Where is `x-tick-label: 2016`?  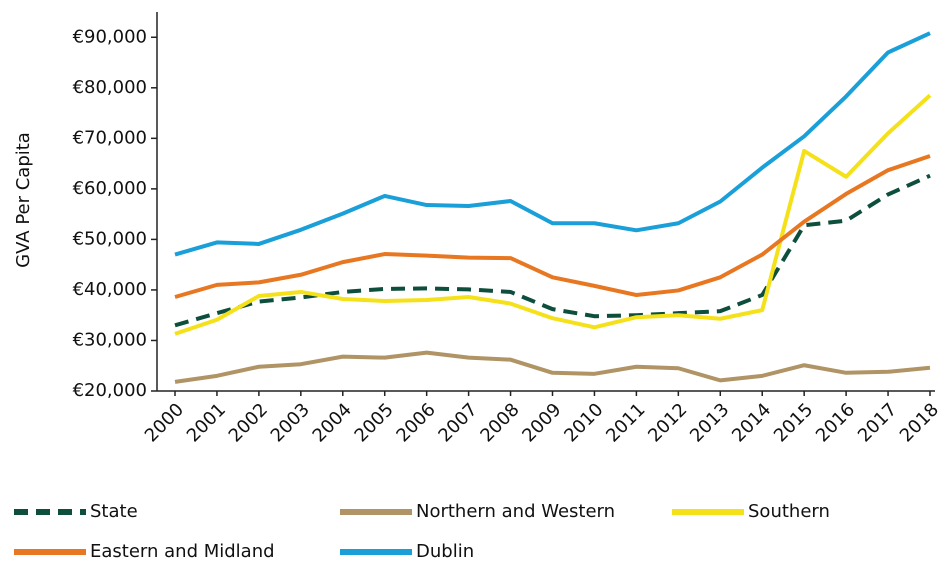 x-tick-label: 2016 is located at coordinates (835, 422).